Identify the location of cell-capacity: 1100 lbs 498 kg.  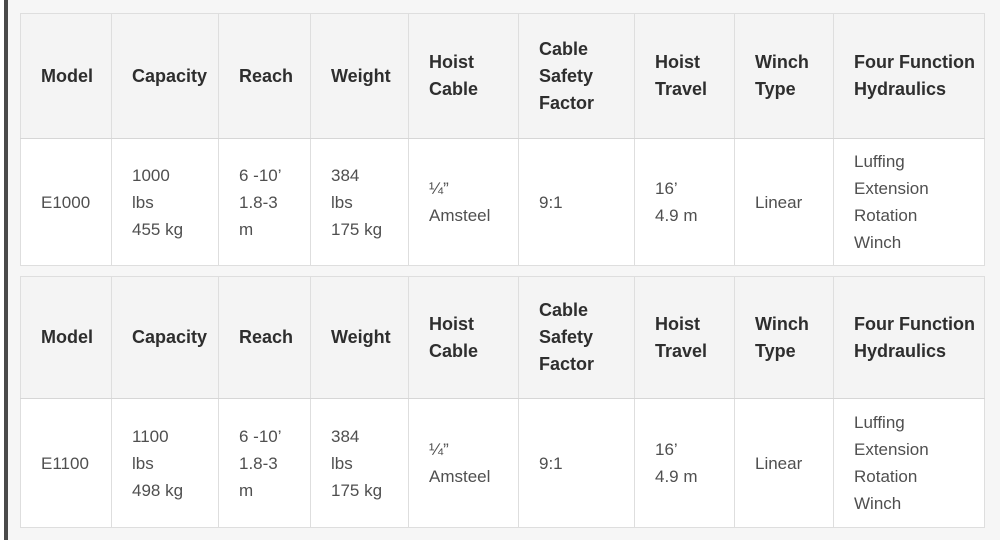
(165, 463).